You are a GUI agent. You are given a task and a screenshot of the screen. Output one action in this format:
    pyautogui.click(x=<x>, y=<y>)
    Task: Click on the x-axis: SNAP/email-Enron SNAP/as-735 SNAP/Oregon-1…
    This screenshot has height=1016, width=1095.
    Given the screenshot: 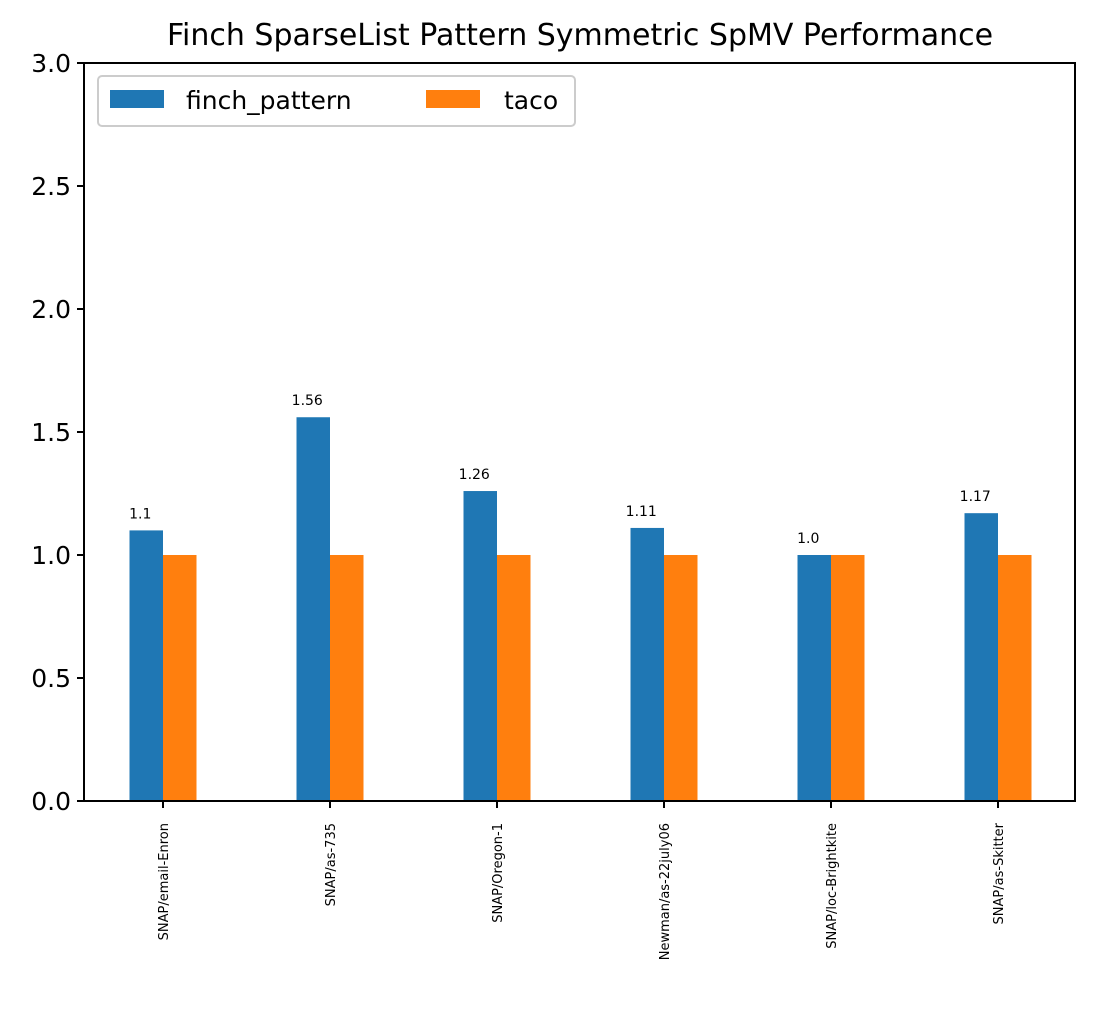 What is the action you would take?
    pyautogui.click(x=582, y=880)
    